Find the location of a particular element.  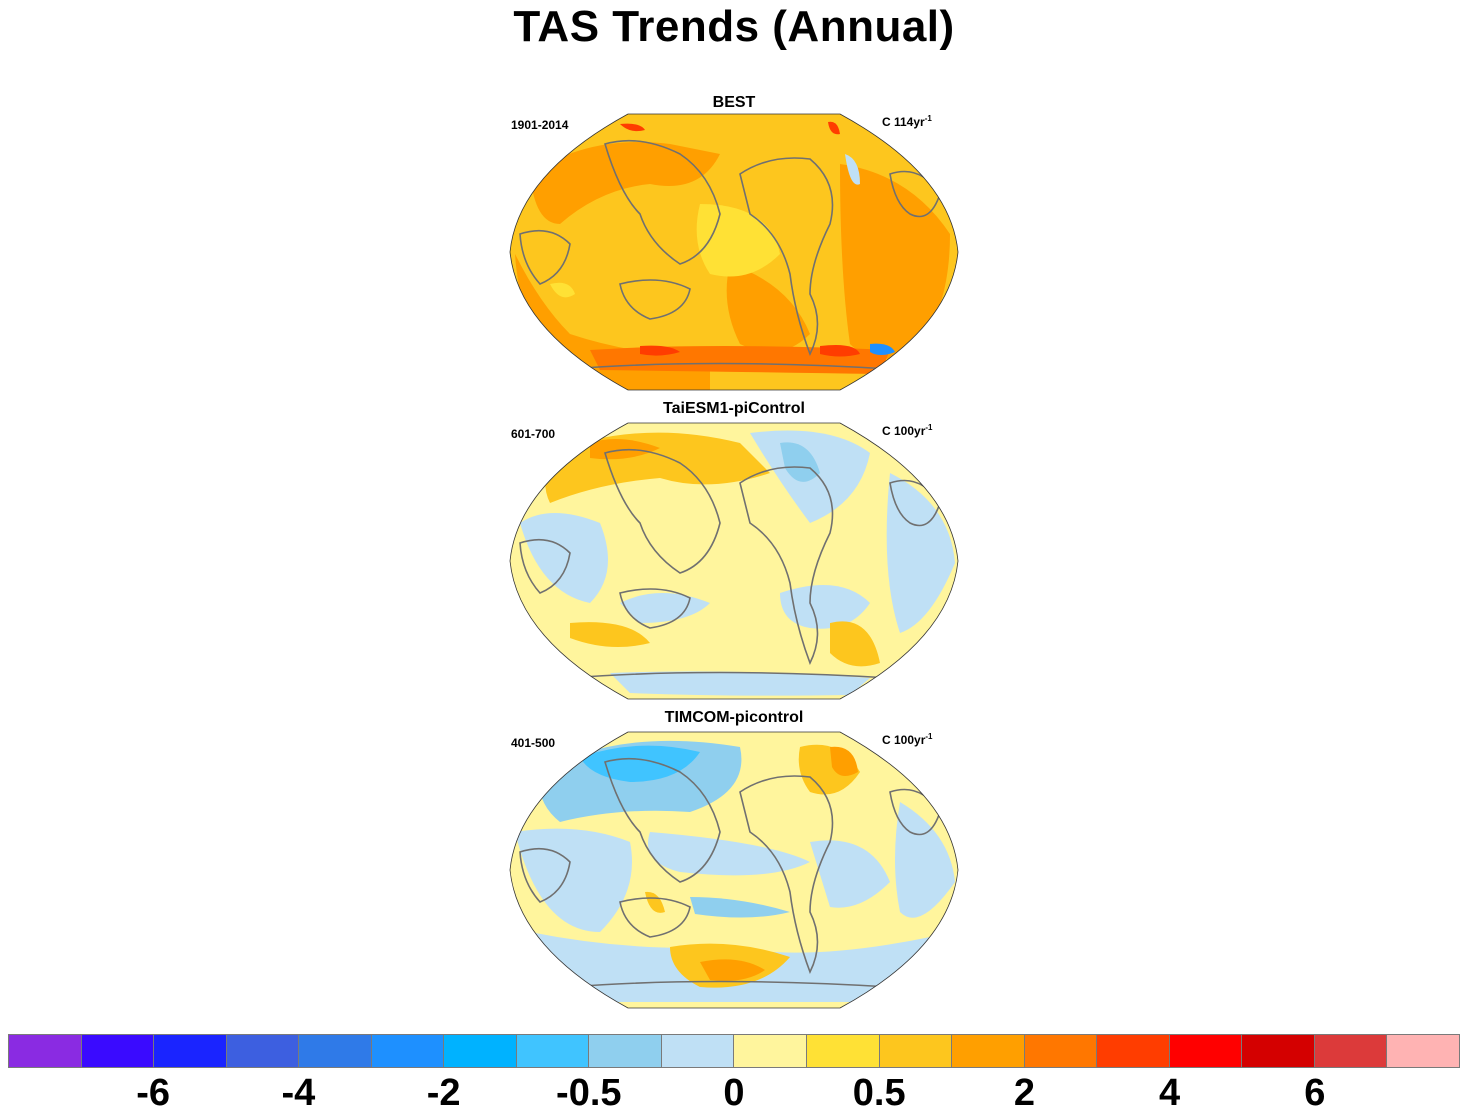

units-label-timcom: C 100yr-1 is located at coordinates (907, 739).